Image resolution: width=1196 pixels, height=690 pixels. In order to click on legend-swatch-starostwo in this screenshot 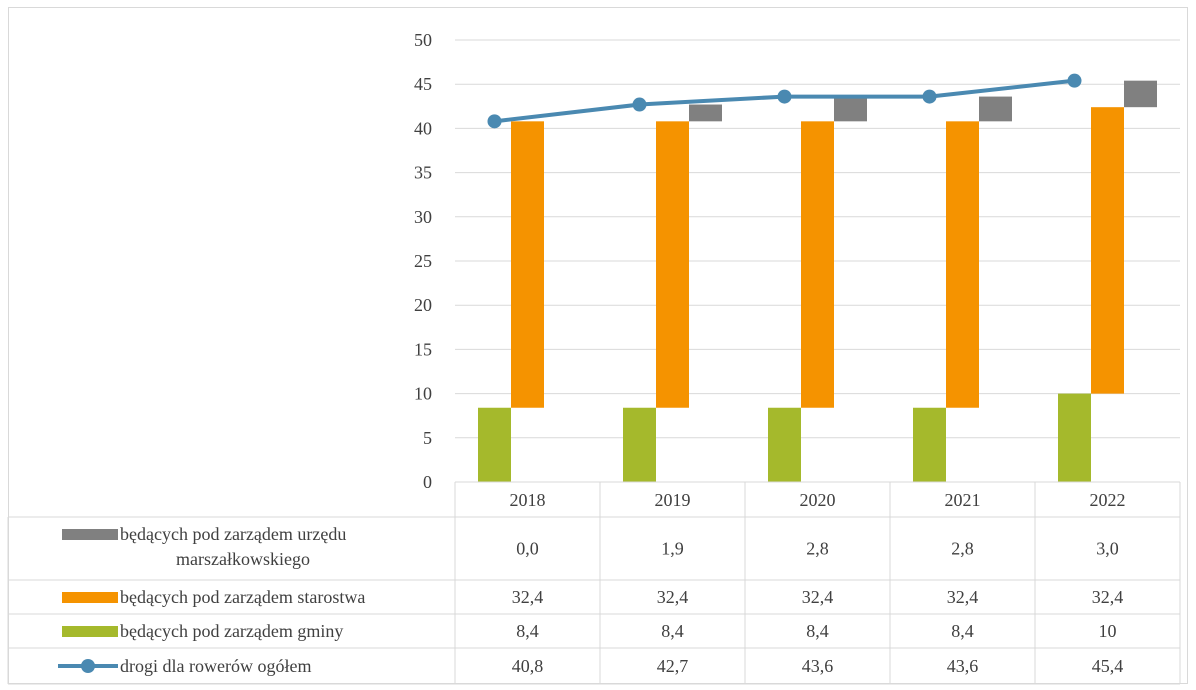, I will do `click(90, 597)`.